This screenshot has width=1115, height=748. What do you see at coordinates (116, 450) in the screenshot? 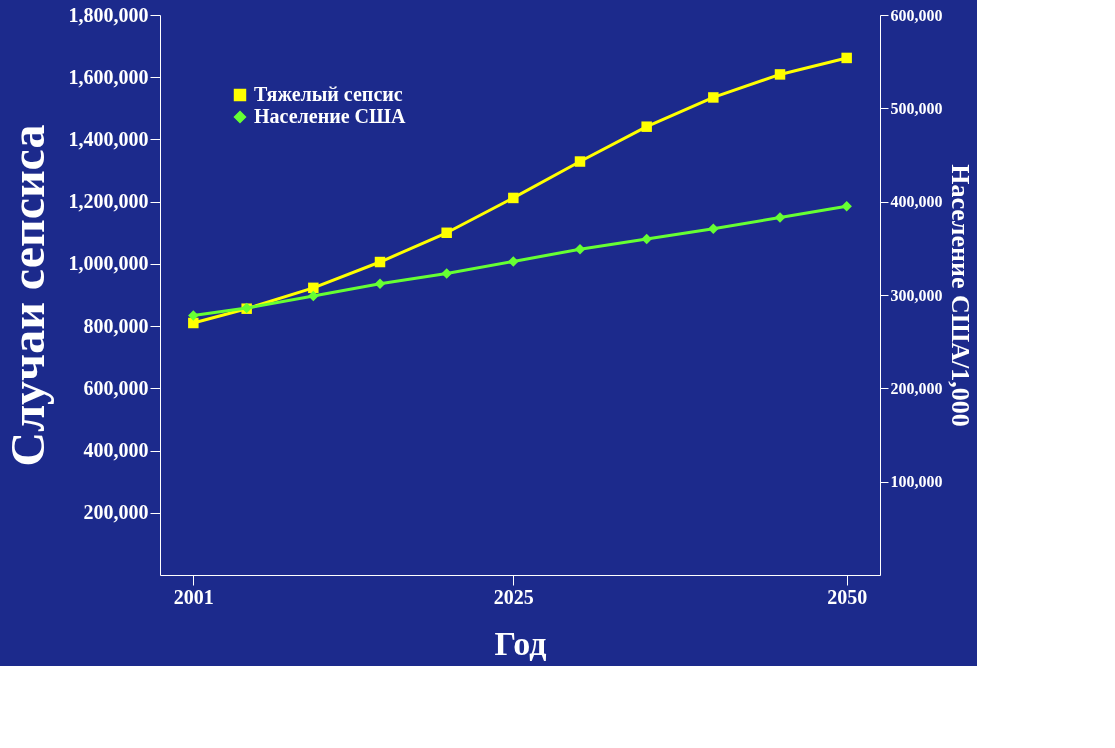
I see `y-tick-label: 400,000` at bounding box center [116, 450].